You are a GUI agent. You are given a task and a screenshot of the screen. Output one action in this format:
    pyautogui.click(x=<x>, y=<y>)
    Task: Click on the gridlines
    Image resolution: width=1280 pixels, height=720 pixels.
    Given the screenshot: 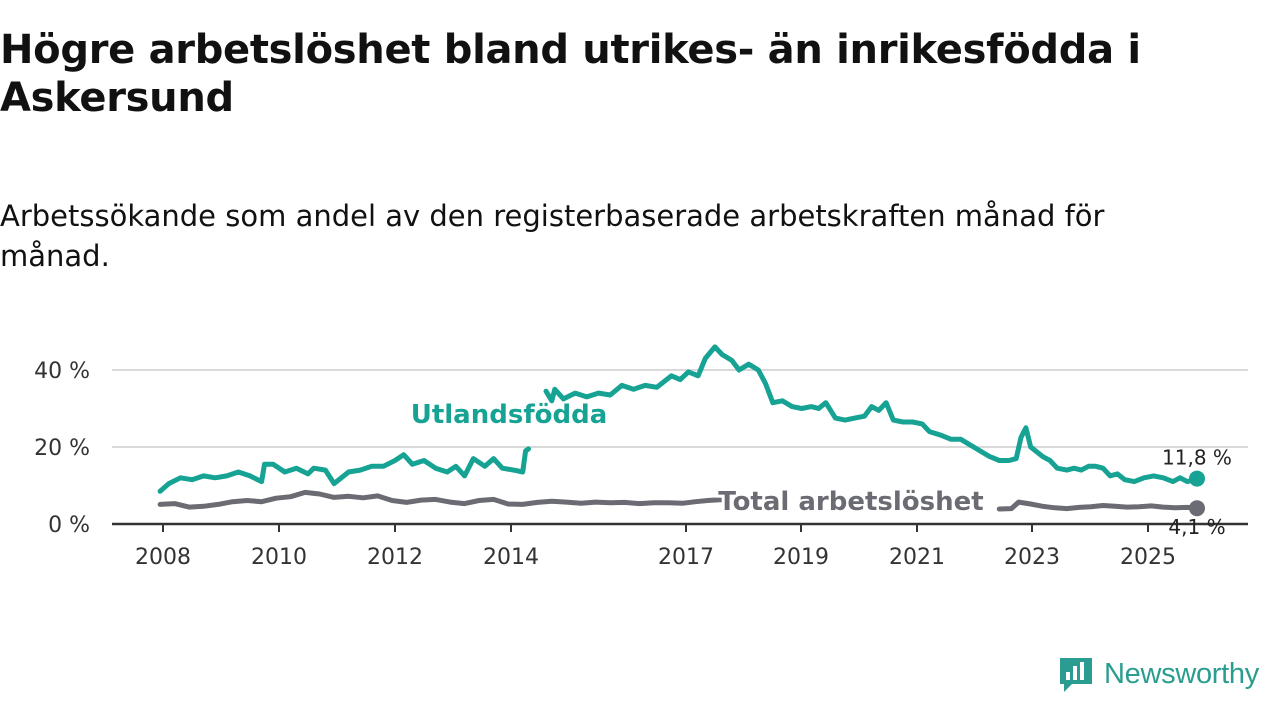 What is the action you would take?
    pyautogui.click(x=680, y=408)
    